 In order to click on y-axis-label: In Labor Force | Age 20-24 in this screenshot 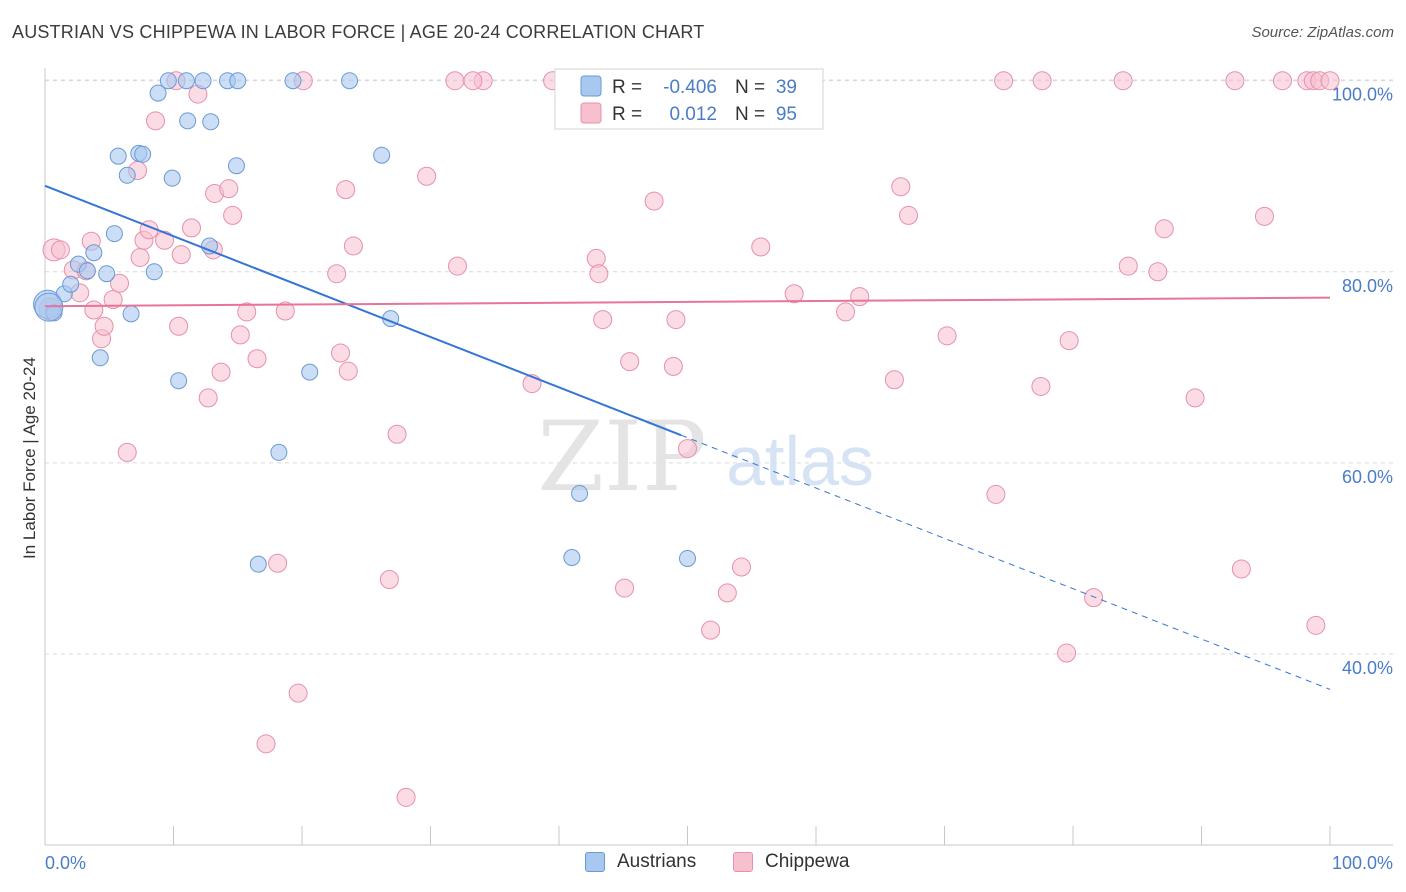, I will do `click(29, 458)`.